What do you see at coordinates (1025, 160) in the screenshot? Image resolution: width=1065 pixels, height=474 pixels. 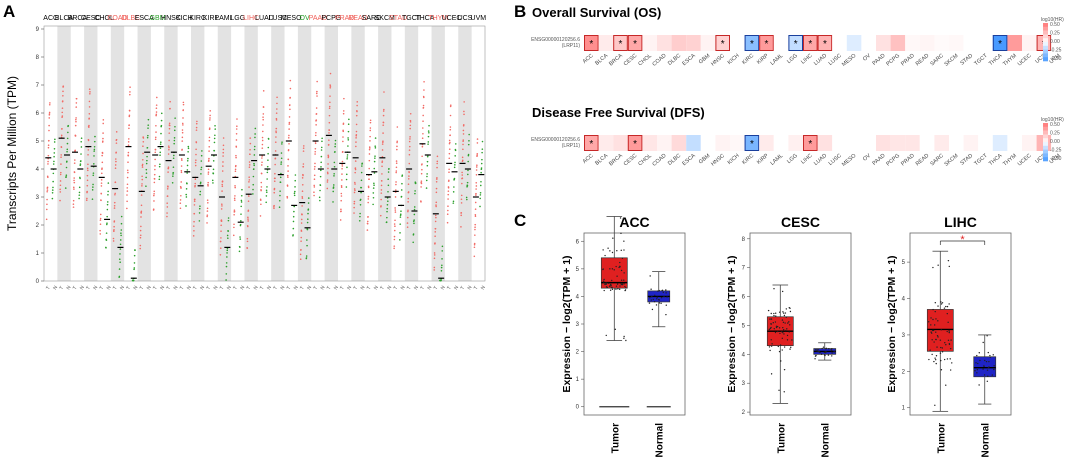 I see `dfs-col-label: UCEC` at bounding box center [1025, 160].